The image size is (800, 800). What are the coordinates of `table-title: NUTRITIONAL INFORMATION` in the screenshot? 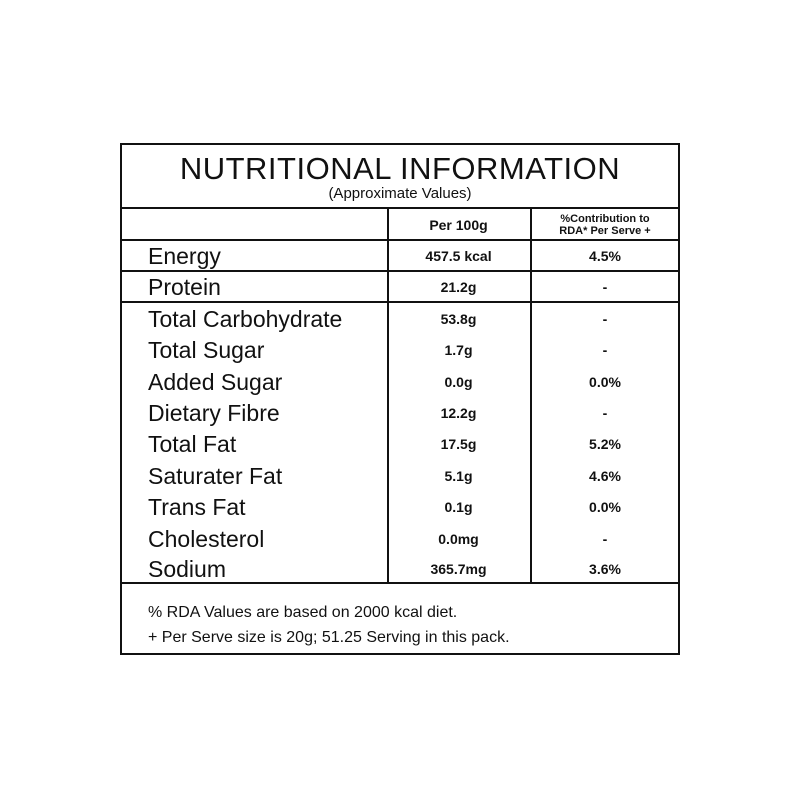 It's located at (400, 168).